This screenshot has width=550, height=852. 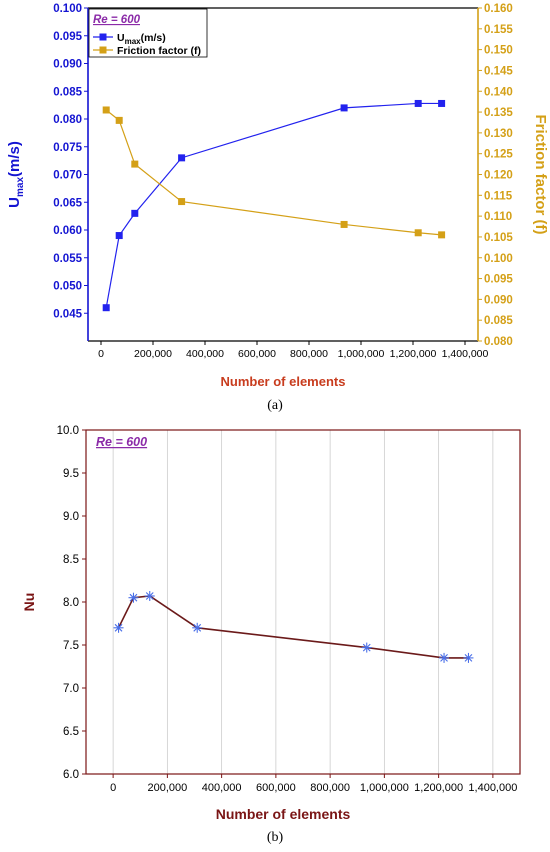 What do you see at coordinates (498, 321) in the screenshot?
I see `y2-tick-label: 0.085` at bounding box center [498, 321].